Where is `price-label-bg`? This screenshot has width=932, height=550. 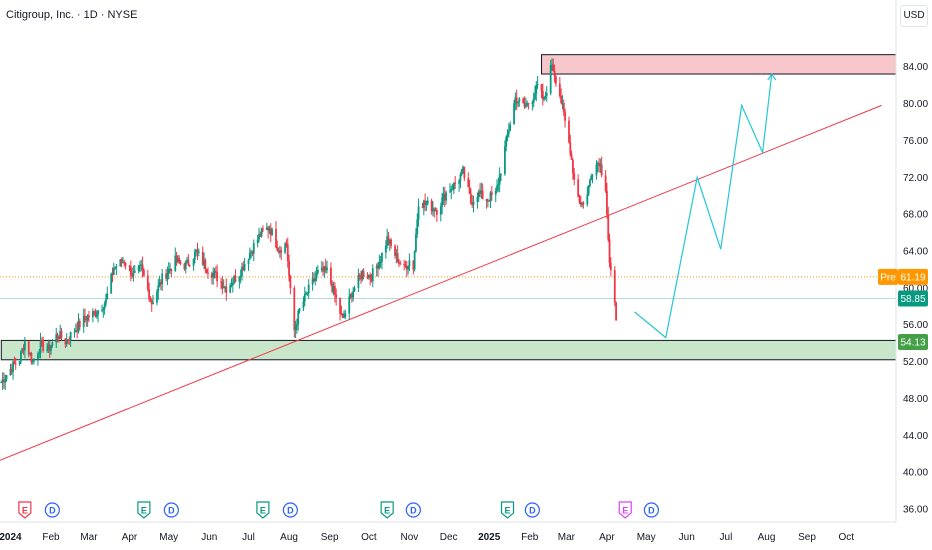 price-label-bg is located at coordinates (913, 298).